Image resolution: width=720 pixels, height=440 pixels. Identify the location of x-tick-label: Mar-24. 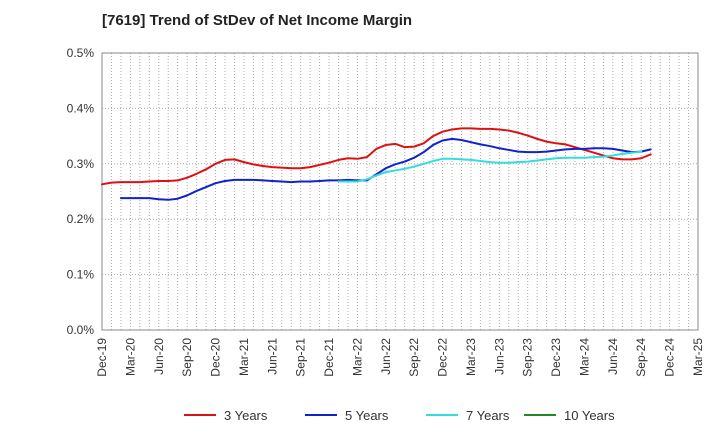
(584, 357).